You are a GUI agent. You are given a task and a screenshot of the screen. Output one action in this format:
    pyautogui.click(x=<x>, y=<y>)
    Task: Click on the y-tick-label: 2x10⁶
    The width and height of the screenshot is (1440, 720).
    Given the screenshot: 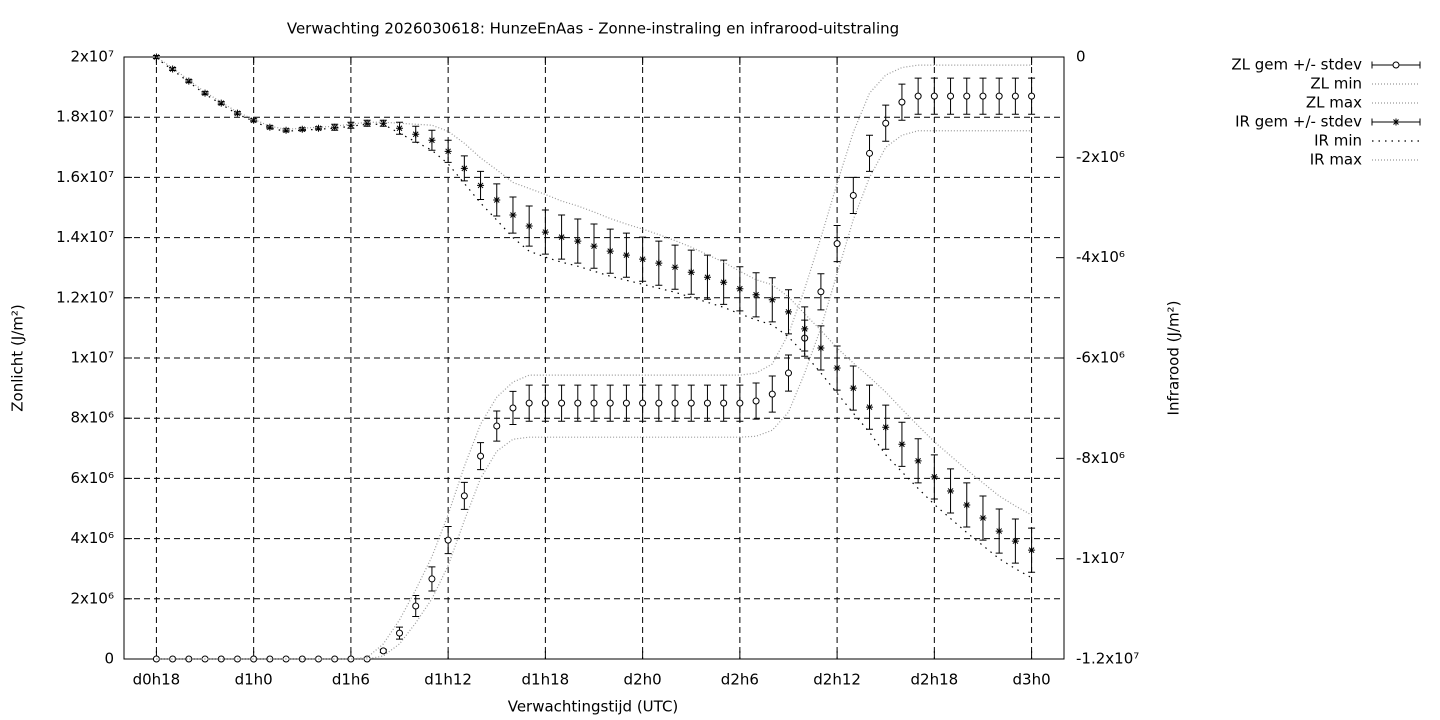 What is the action you would take?
    pyautogui.click(x=92, y=598)
    